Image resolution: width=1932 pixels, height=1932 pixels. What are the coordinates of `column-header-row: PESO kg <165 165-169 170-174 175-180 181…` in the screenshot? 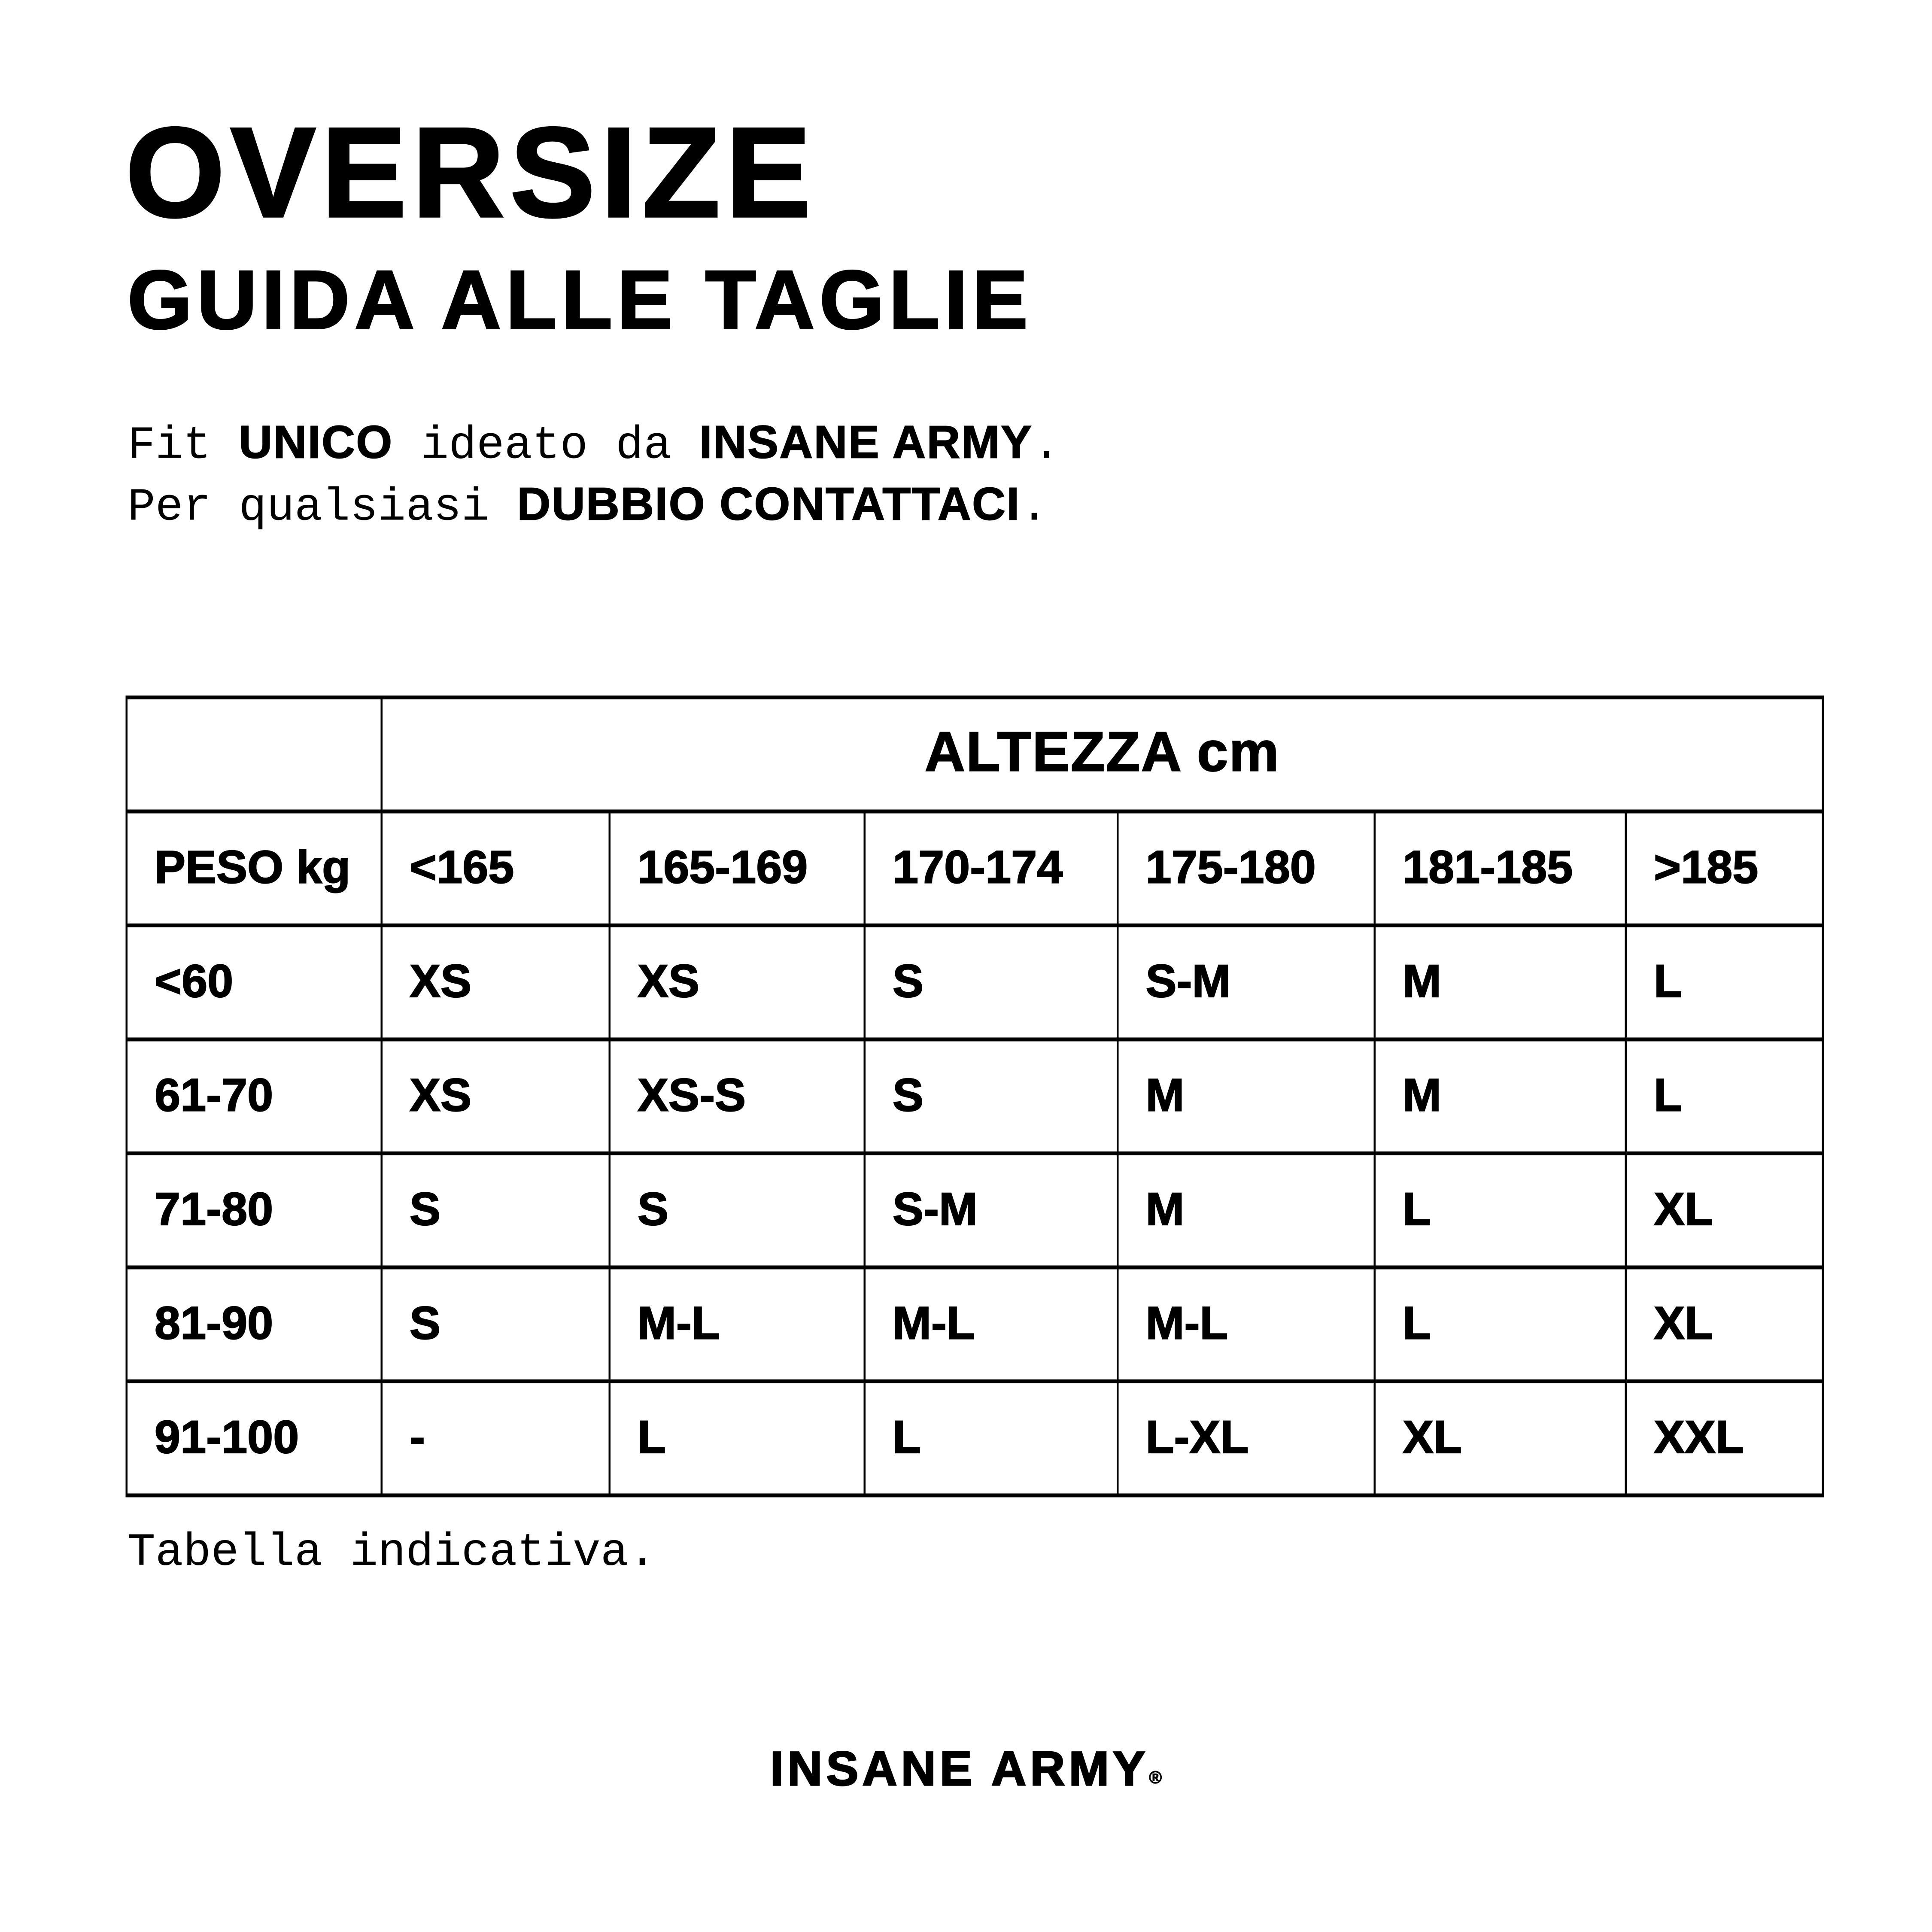 It's located at (974, 868).